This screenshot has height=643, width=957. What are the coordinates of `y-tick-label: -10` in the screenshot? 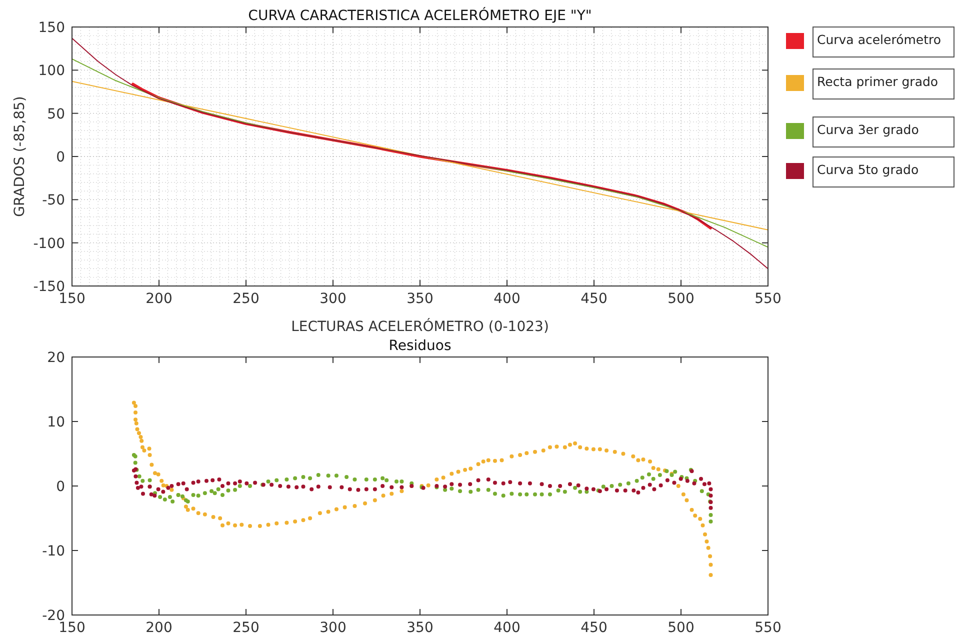 It's located at (53, 552).